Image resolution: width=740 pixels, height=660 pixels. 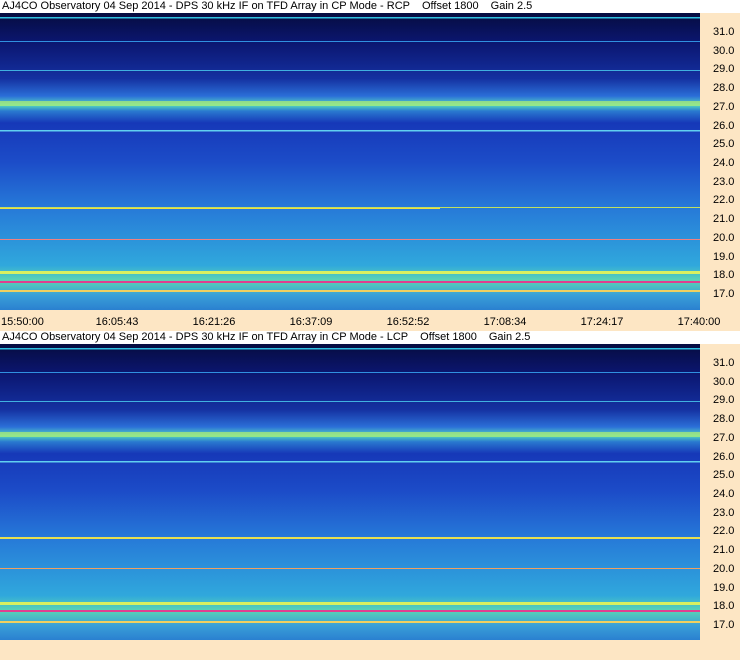 I want to click on time-label: 16:05:43, so click(x=117, y=322).